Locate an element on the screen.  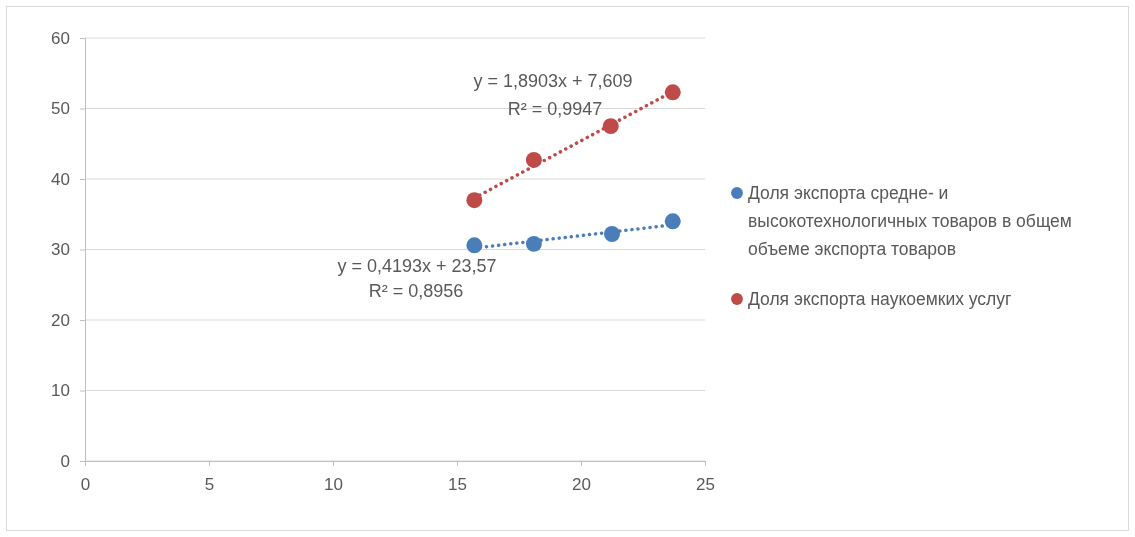
legend-label: Доля экспорта средне- и высокотехнологичных товаров в общем объеме экспорта товаров is located at coordinates (910, 221).